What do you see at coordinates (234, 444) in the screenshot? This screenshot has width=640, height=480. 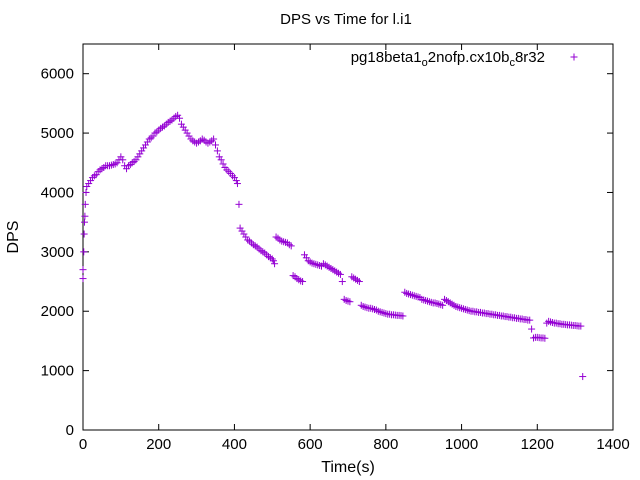 I see `x-tick-label: 400` at bounding box center [234, 444].